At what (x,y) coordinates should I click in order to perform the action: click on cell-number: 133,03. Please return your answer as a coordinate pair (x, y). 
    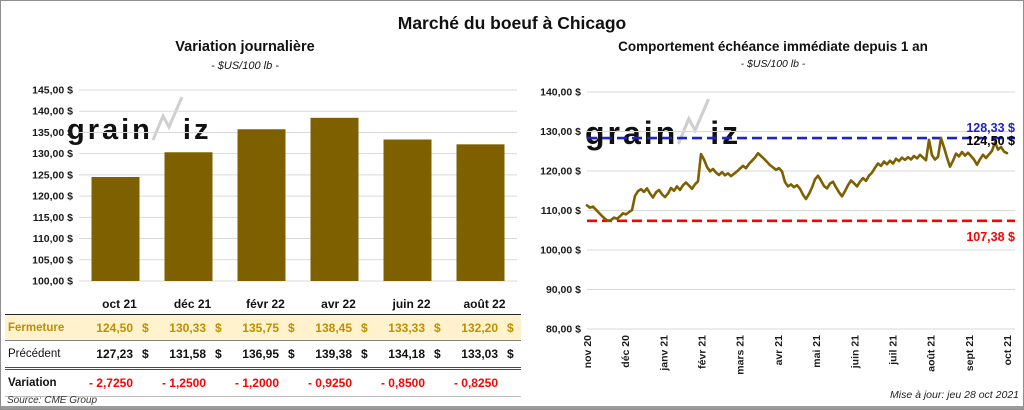
    Looking at the image, I should click on (479, 354).